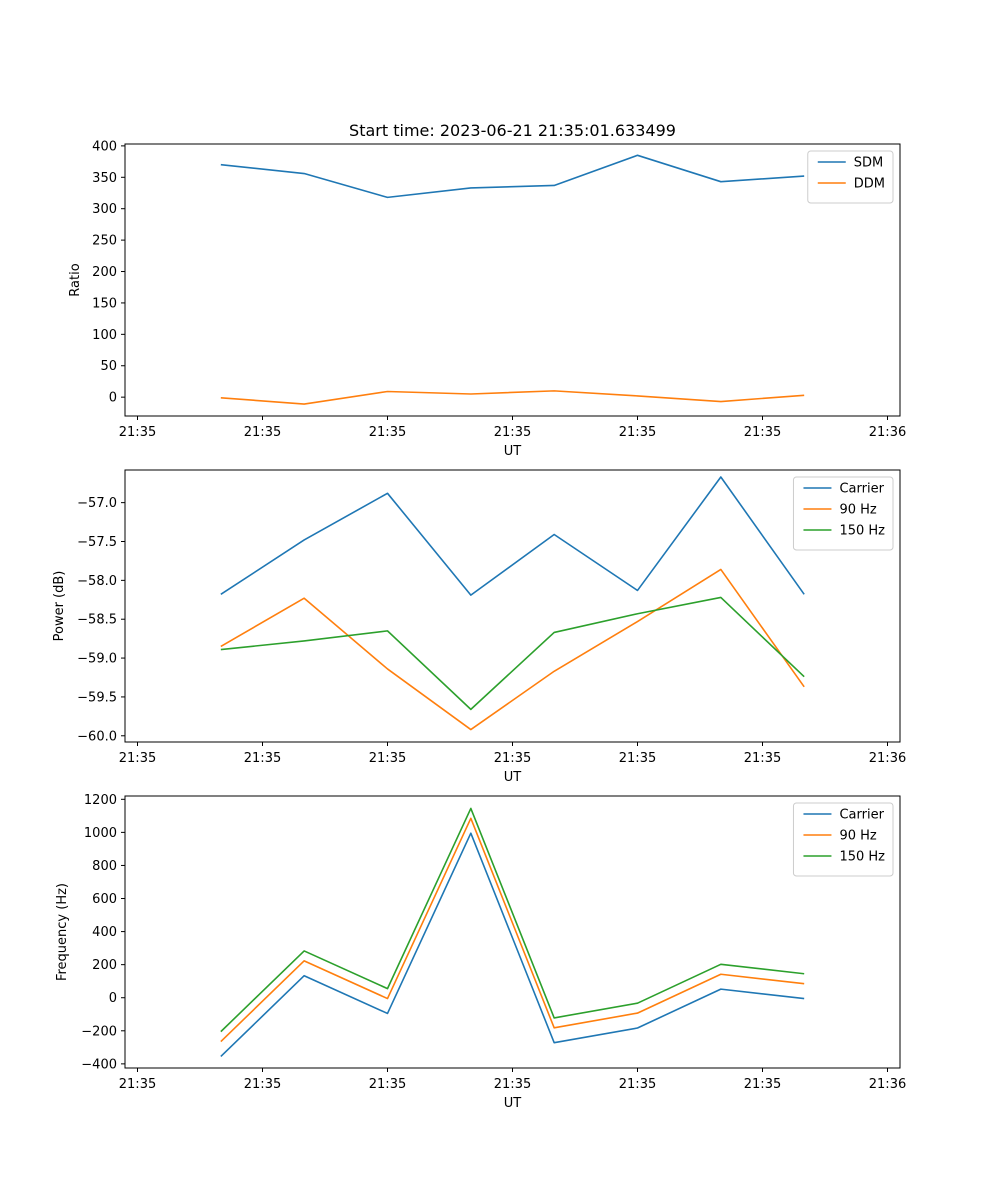  I want to click on y-tick-label: 50, so click(108, 366).